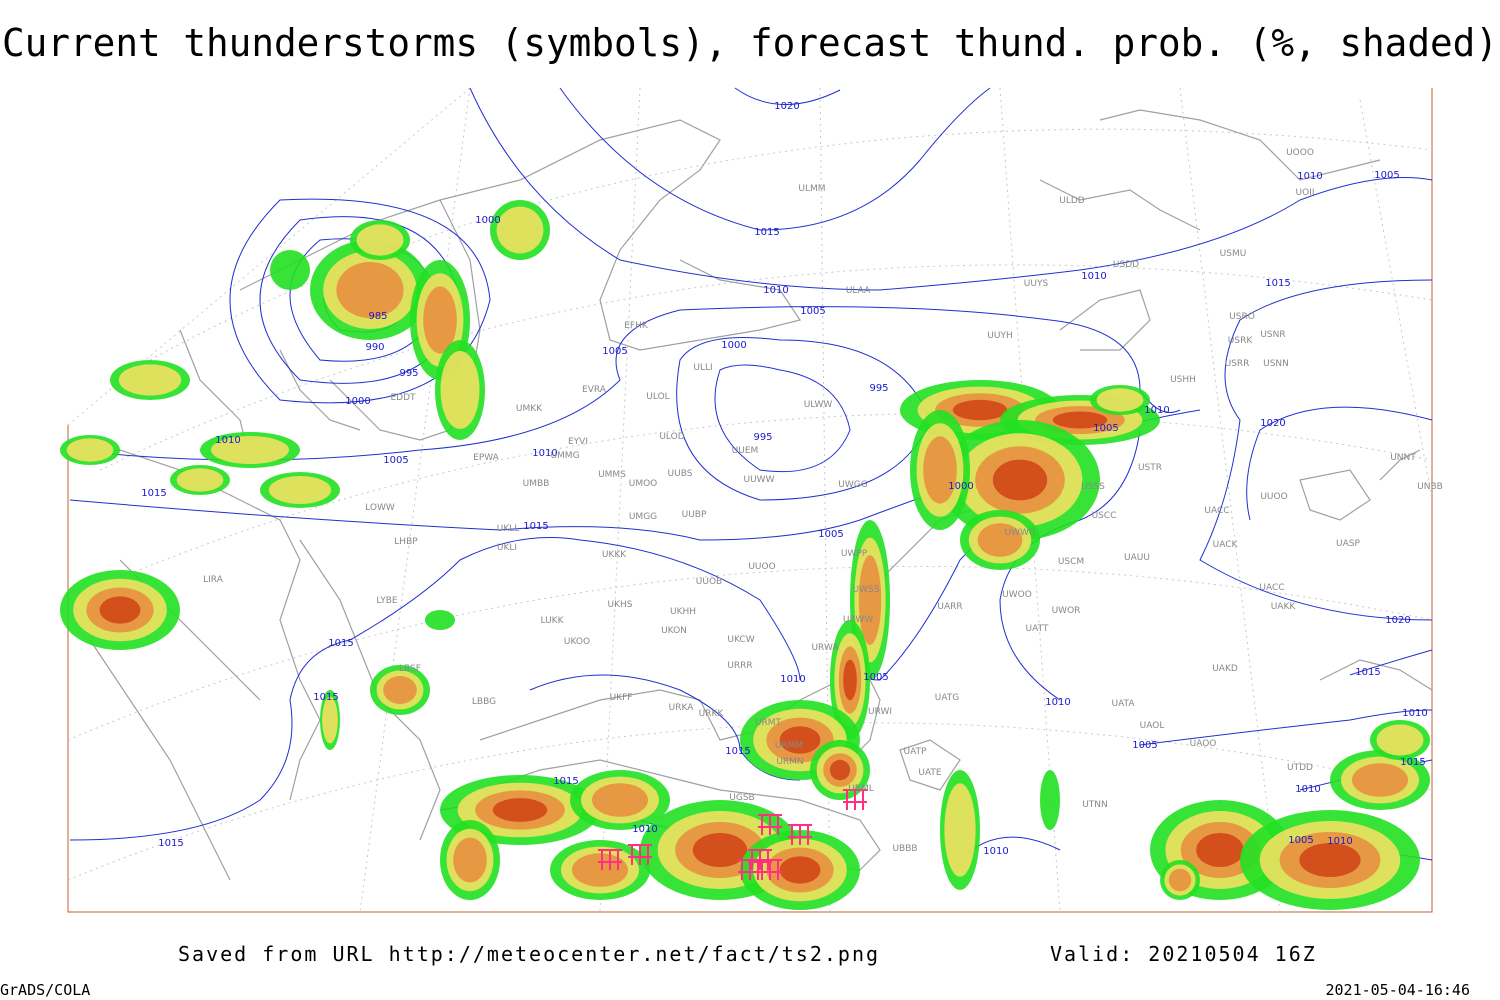 The height and width of the screenshot is (1000, 1500). I want to click on station-label: LHBP, so click(406, 542).